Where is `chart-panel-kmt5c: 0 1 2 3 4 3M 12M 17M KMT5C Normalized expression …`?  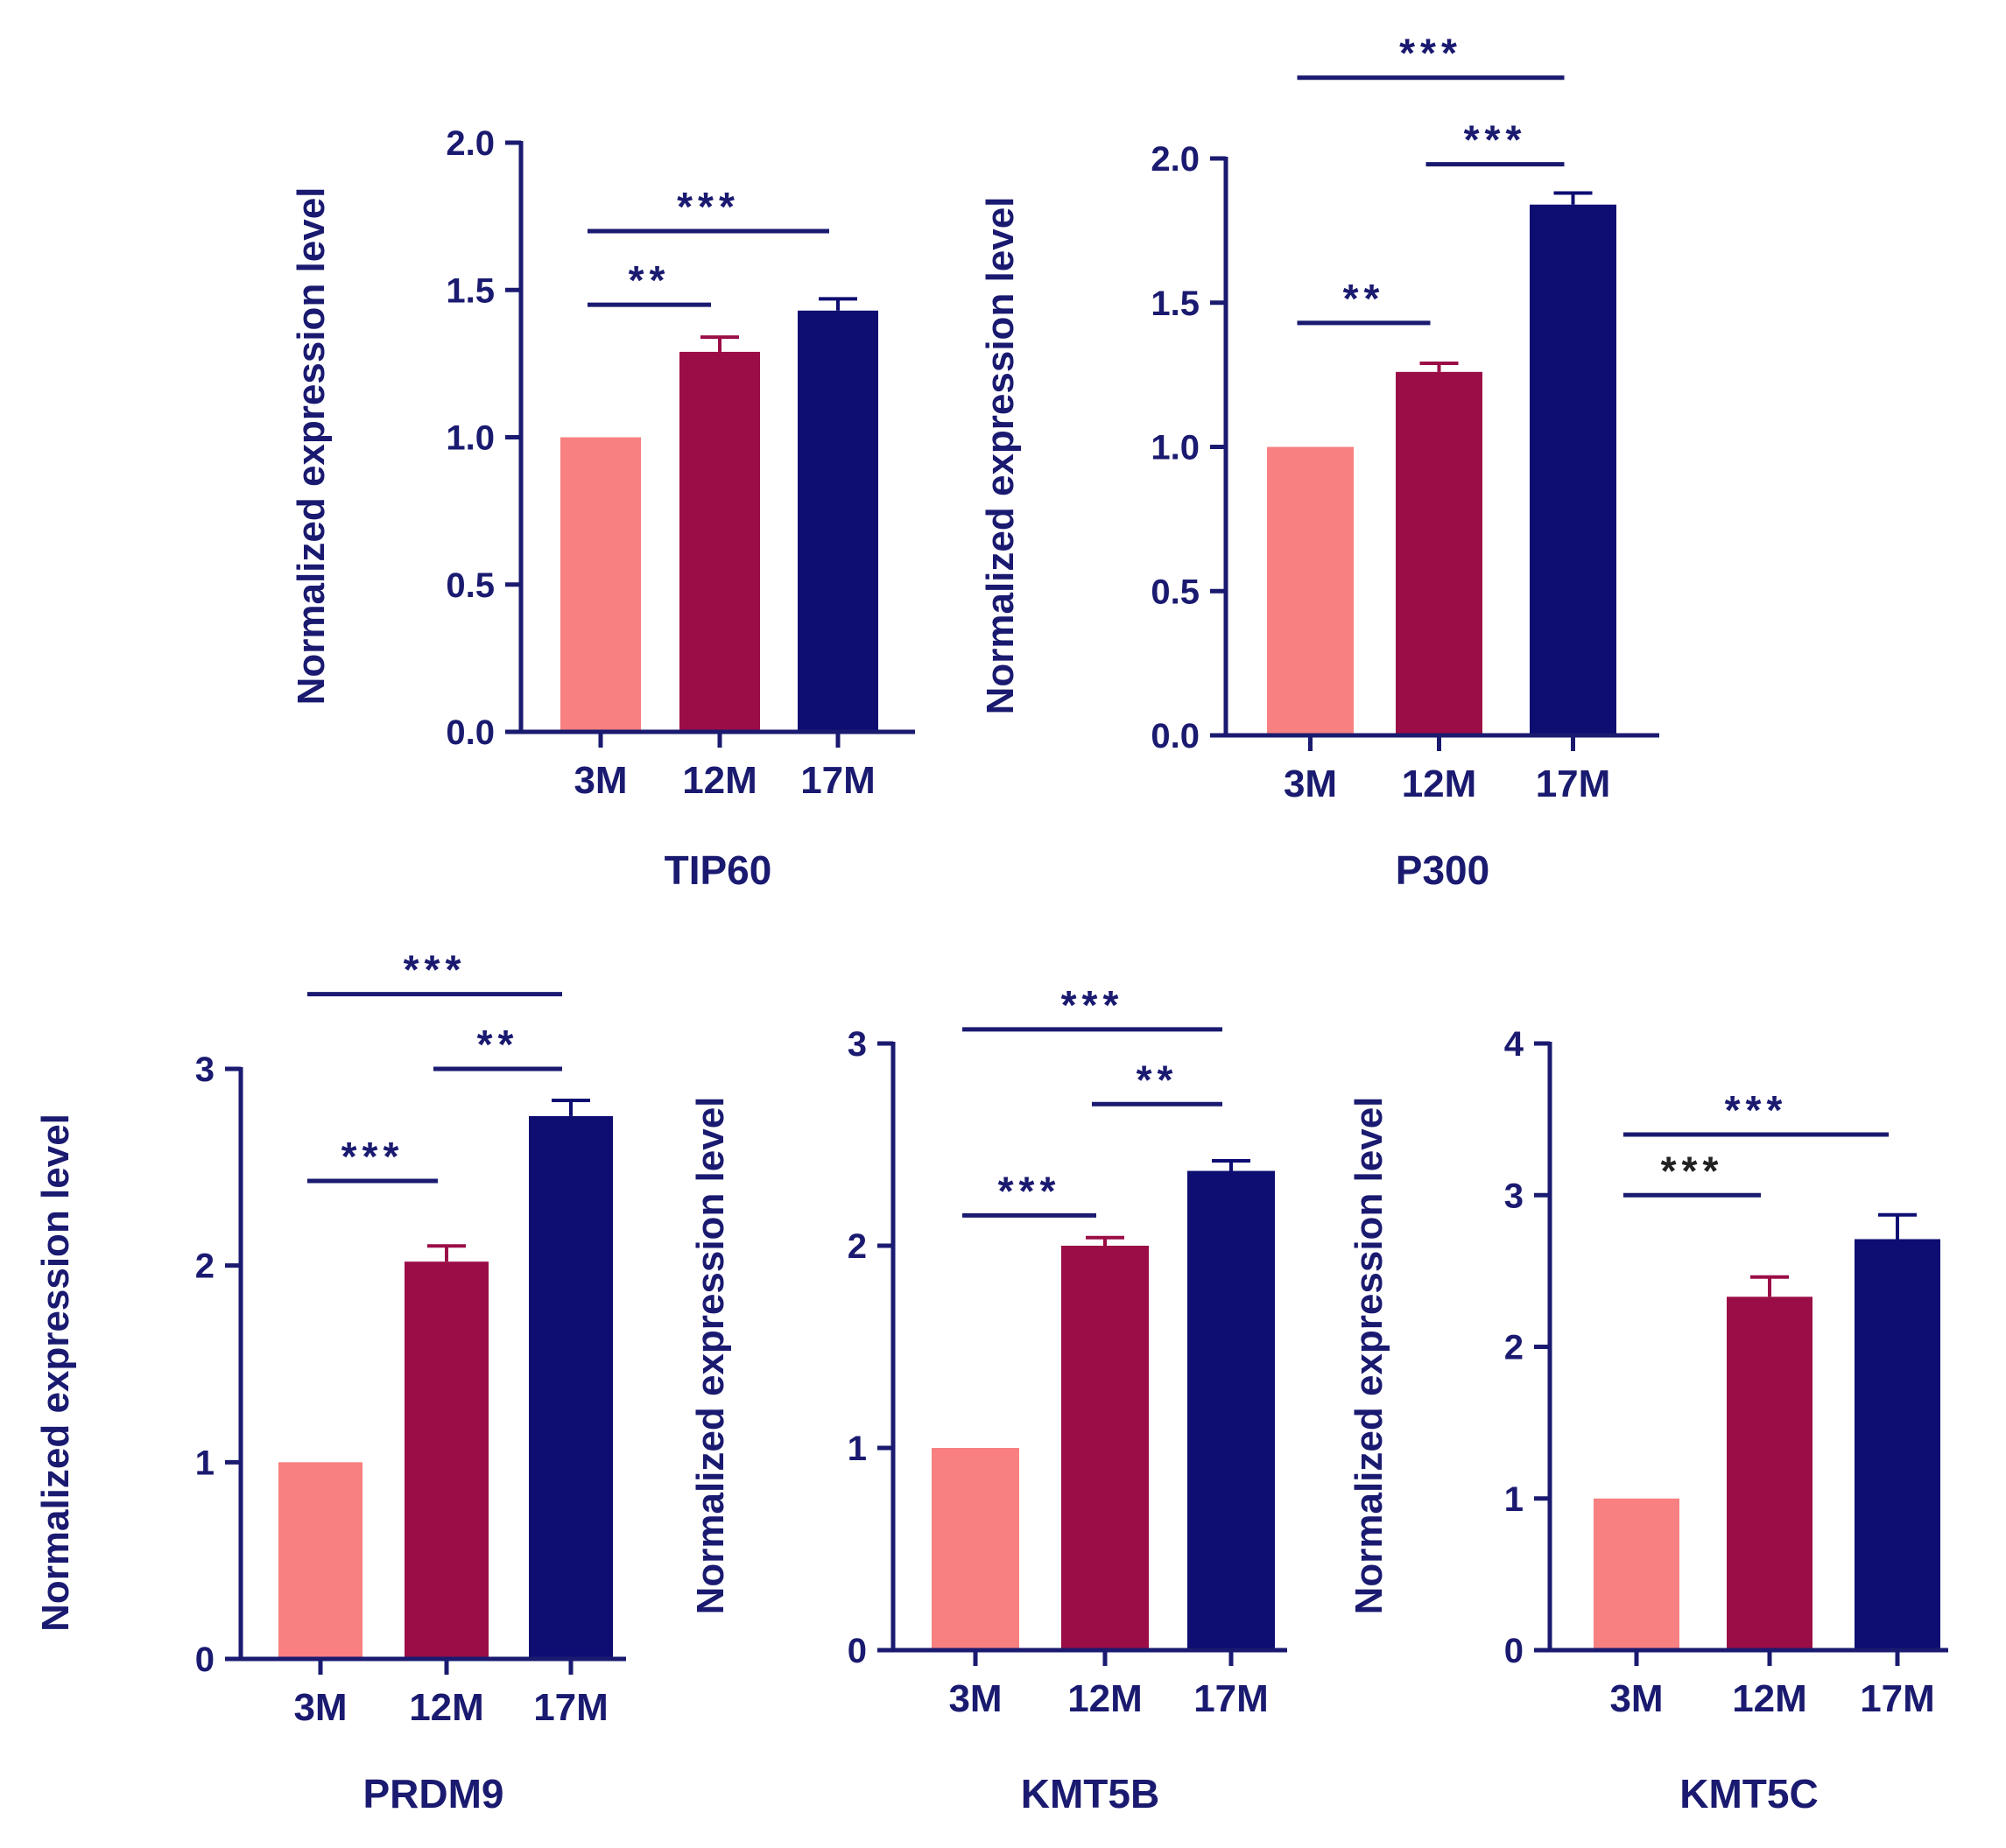 chart-panel-kmt5c: 0 1 2 3 4 3M 12M 17M KMT5C Normalized expression … is located at coordinates (1648, 1420).